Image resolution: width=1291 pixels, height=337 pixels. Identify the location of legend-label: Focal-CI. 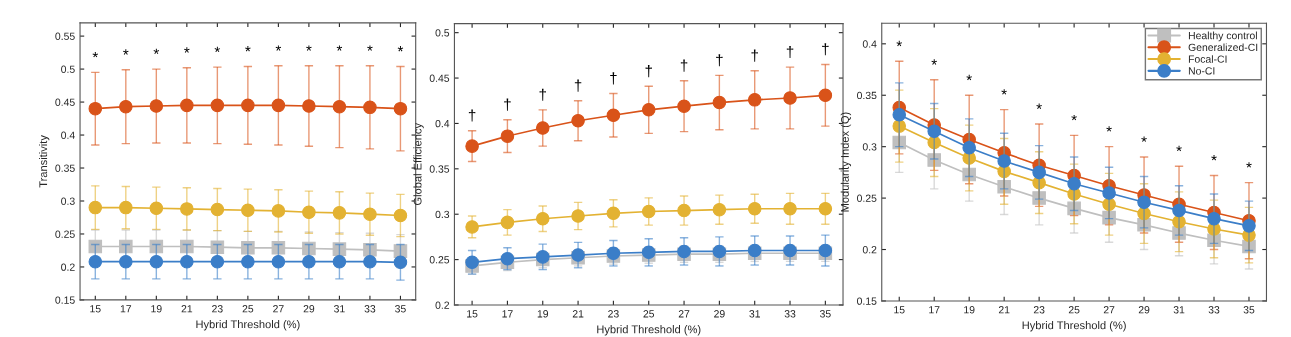
(1207, 59).